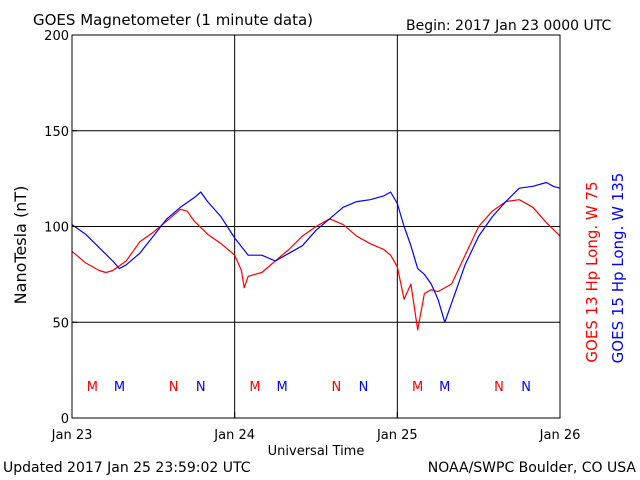 Image resolution: width=640 pixels, height=480 pixels. Describe the element at coordinates (316, 451) in the screenshot. I see `x-axis-label: Universal Time` at that location.